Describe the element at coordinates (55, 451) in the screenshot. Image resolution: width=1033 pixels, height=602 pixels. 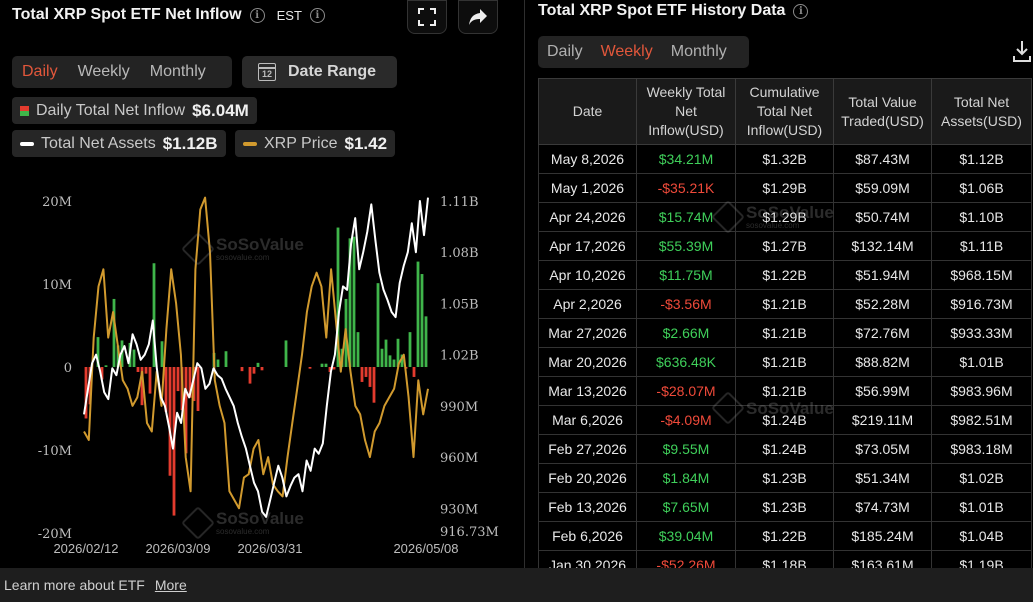
I see `y-left-tick-label: -10M` at that location.